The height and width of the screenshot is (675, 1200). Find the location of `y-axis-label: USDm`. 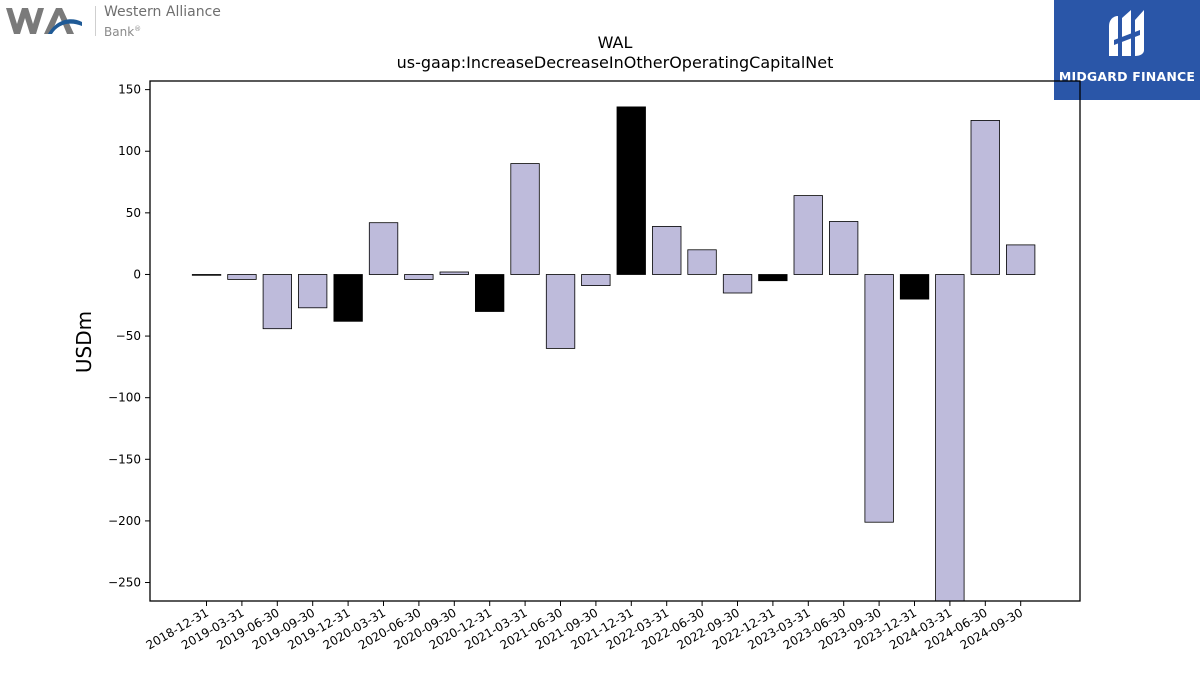

y-axis-label: USDm is located at coordinates (84, 342).